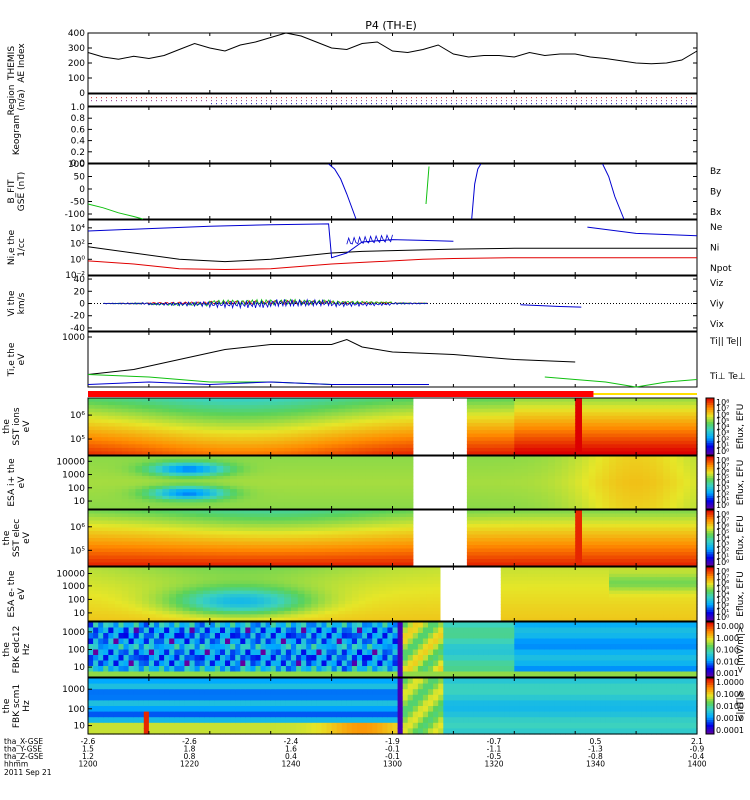  Describe the element at coordinates (73, 476) in the screenshot. I see `esa-ions-tick-label: 1000` at that location.